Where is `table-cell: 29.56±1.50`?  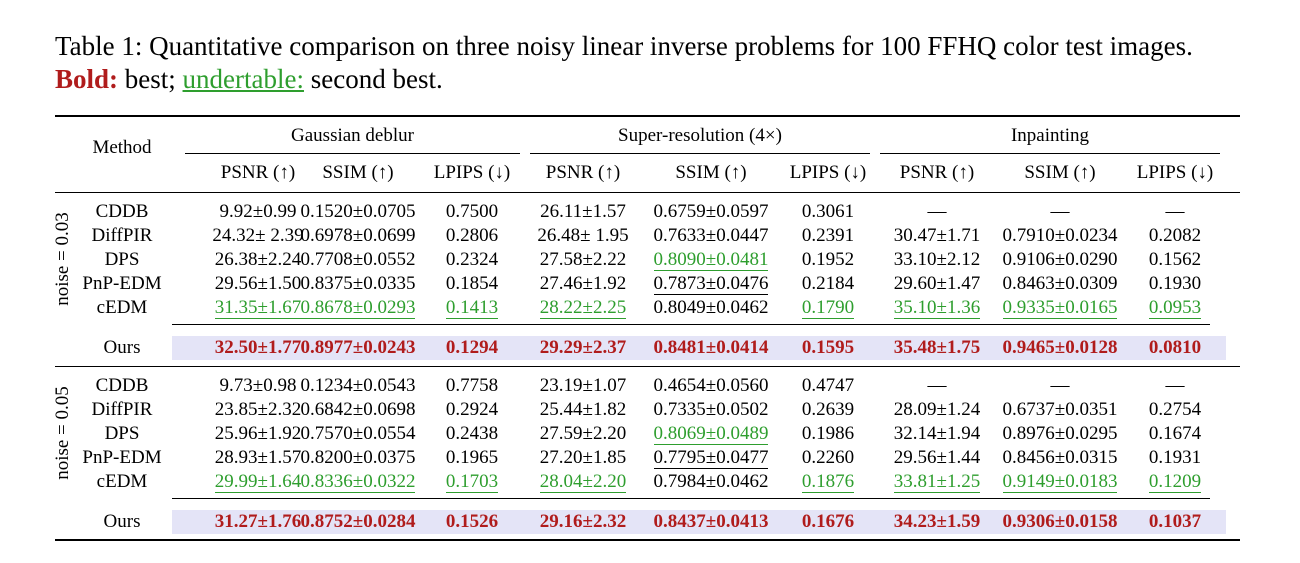
table-cell: 29.56±1.50 is located at coordinates (258, 284).